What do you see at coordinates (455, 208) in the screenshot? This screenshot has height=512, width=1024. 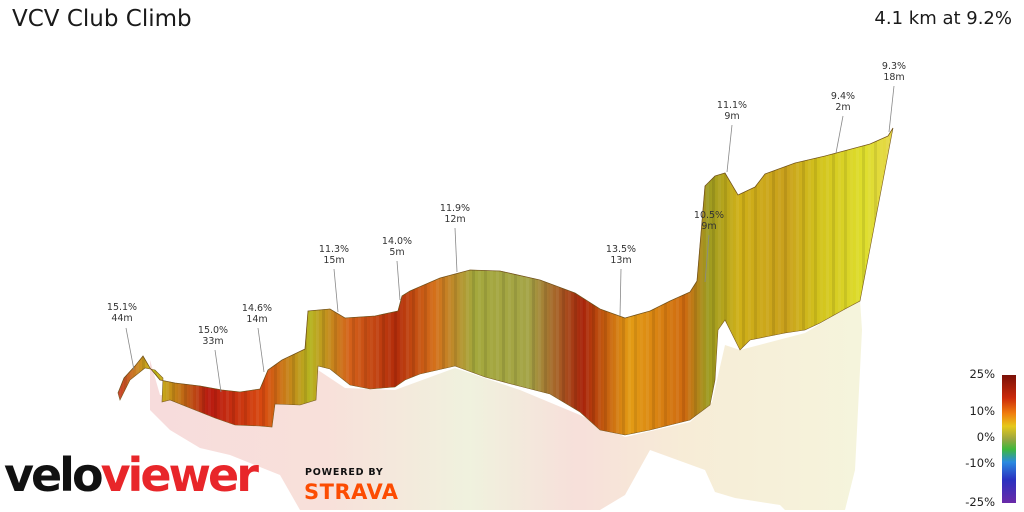 I see `segment-gradient-label: 11.9%` at bounding box center [455, 208].